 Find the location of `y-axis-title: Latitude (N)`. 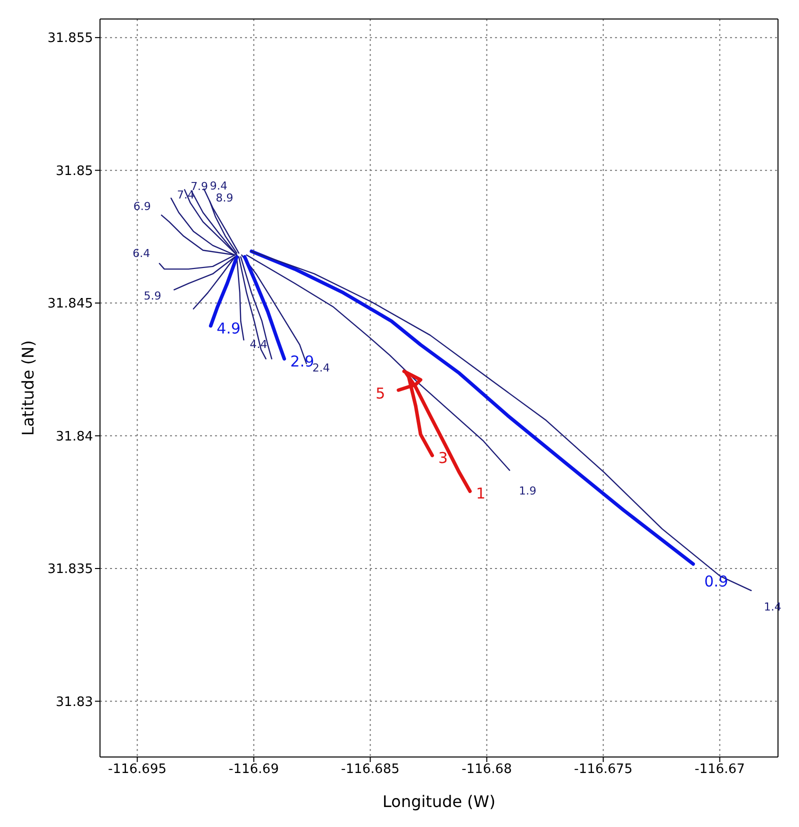

y-axis-title: Latitude (N) is located at coordinates (28, 388).